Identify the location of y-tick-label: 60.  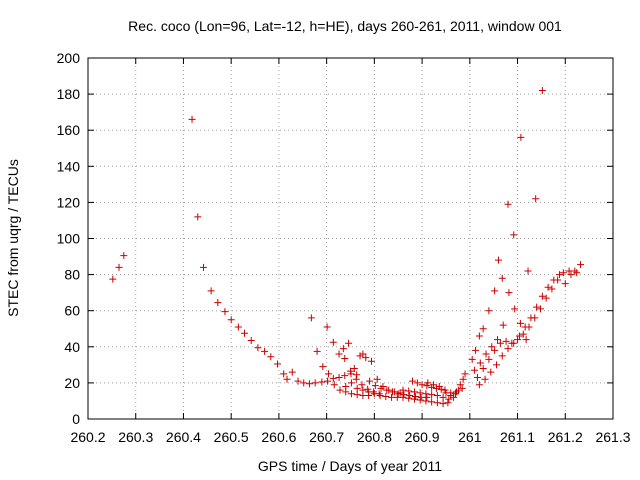
(72, 311).